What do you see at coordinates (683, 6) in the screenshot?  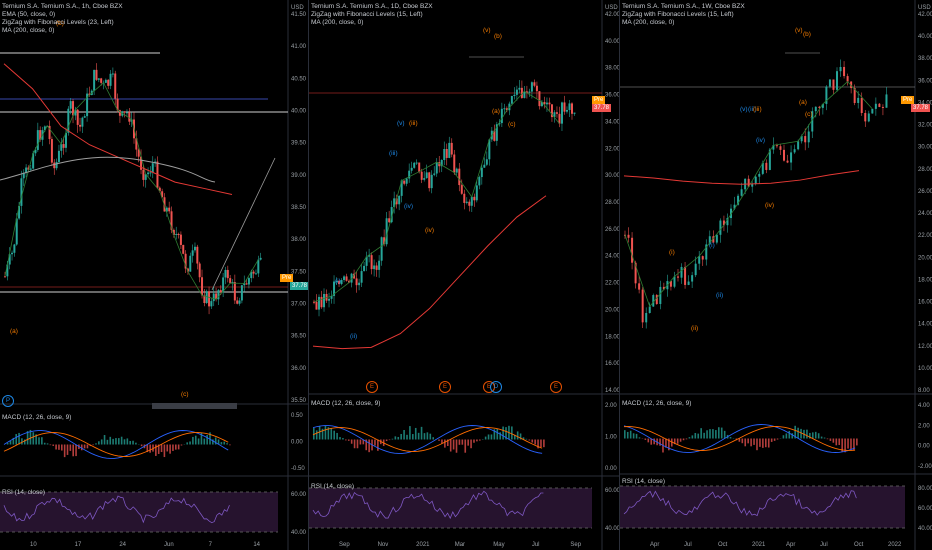 I see `legend-symbol: Ternium S.A. Ternium S.A., 1W, Cboe BZX` at bounding box center [683, 6].